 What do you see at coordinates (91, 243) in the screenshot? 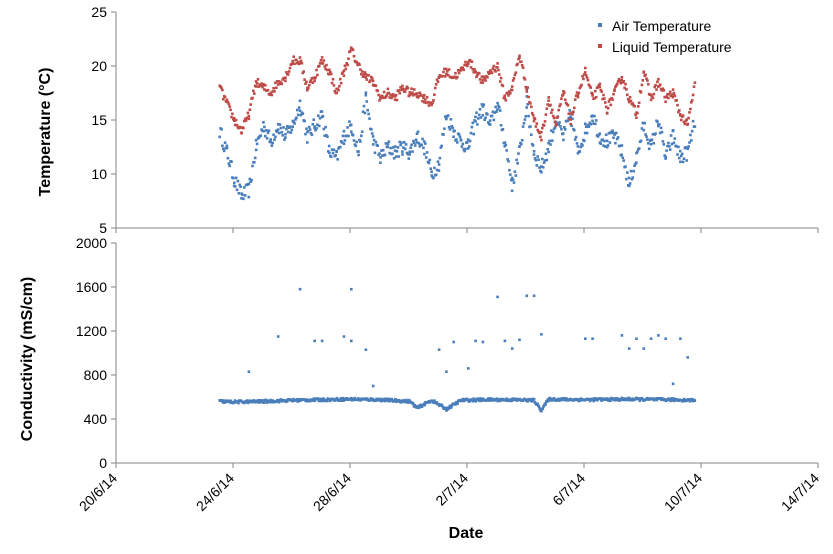
I see `conductivity-y-tick-label: 2000` at bounding box center [91, 243].